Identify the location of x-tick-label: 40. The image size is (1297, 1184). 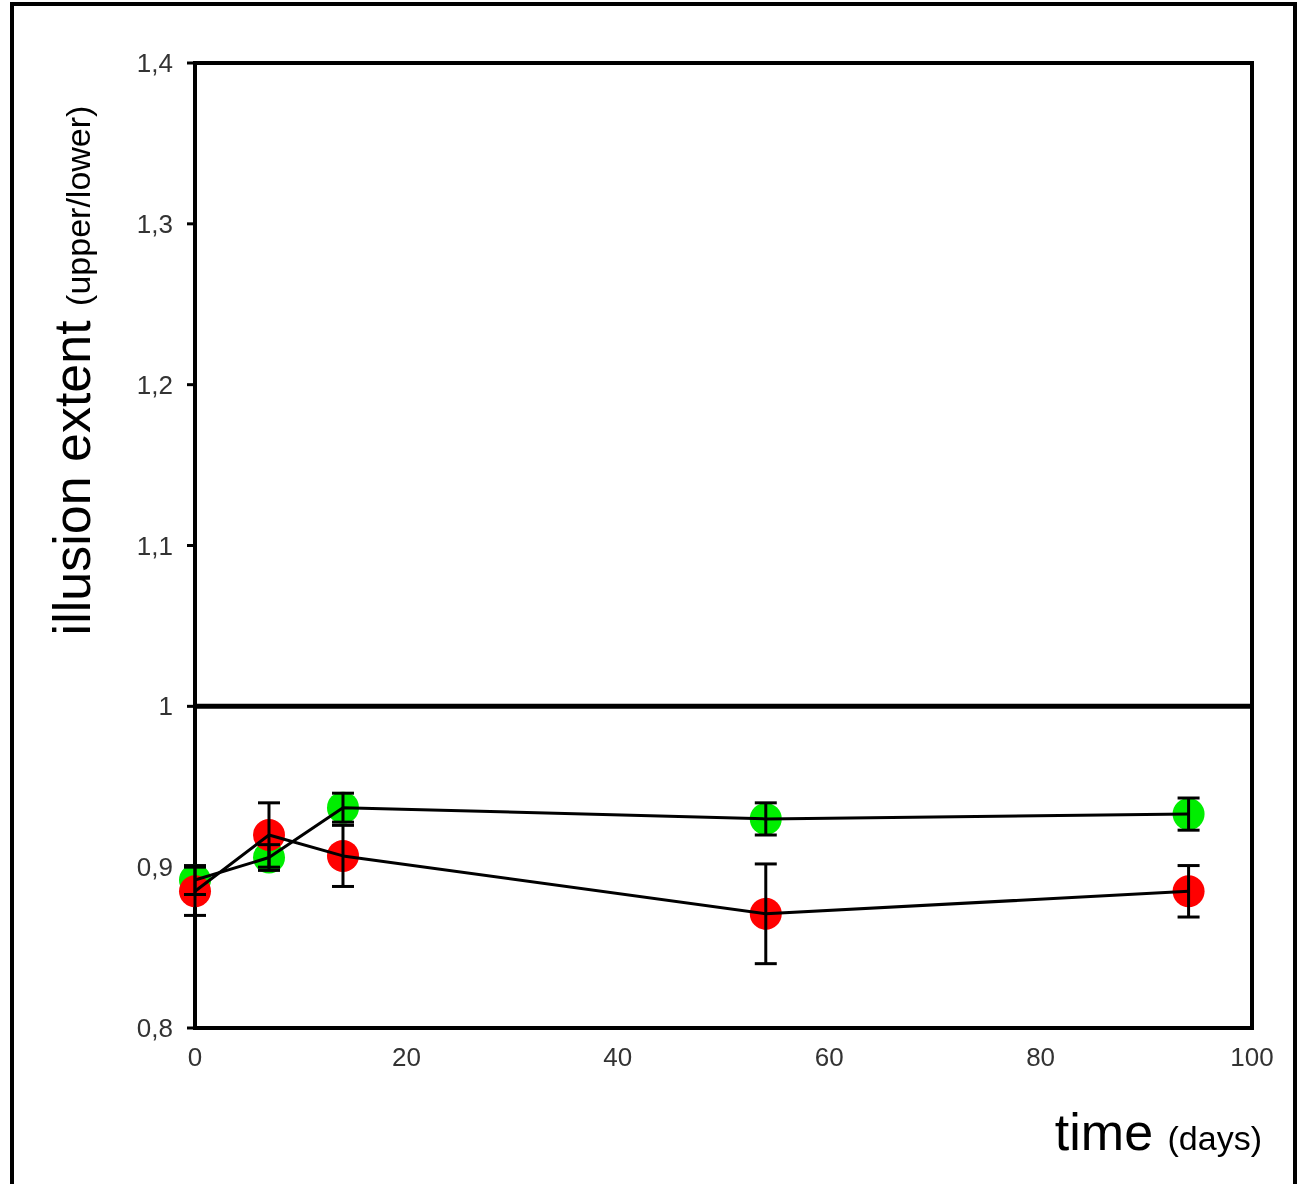
(618, 1057).